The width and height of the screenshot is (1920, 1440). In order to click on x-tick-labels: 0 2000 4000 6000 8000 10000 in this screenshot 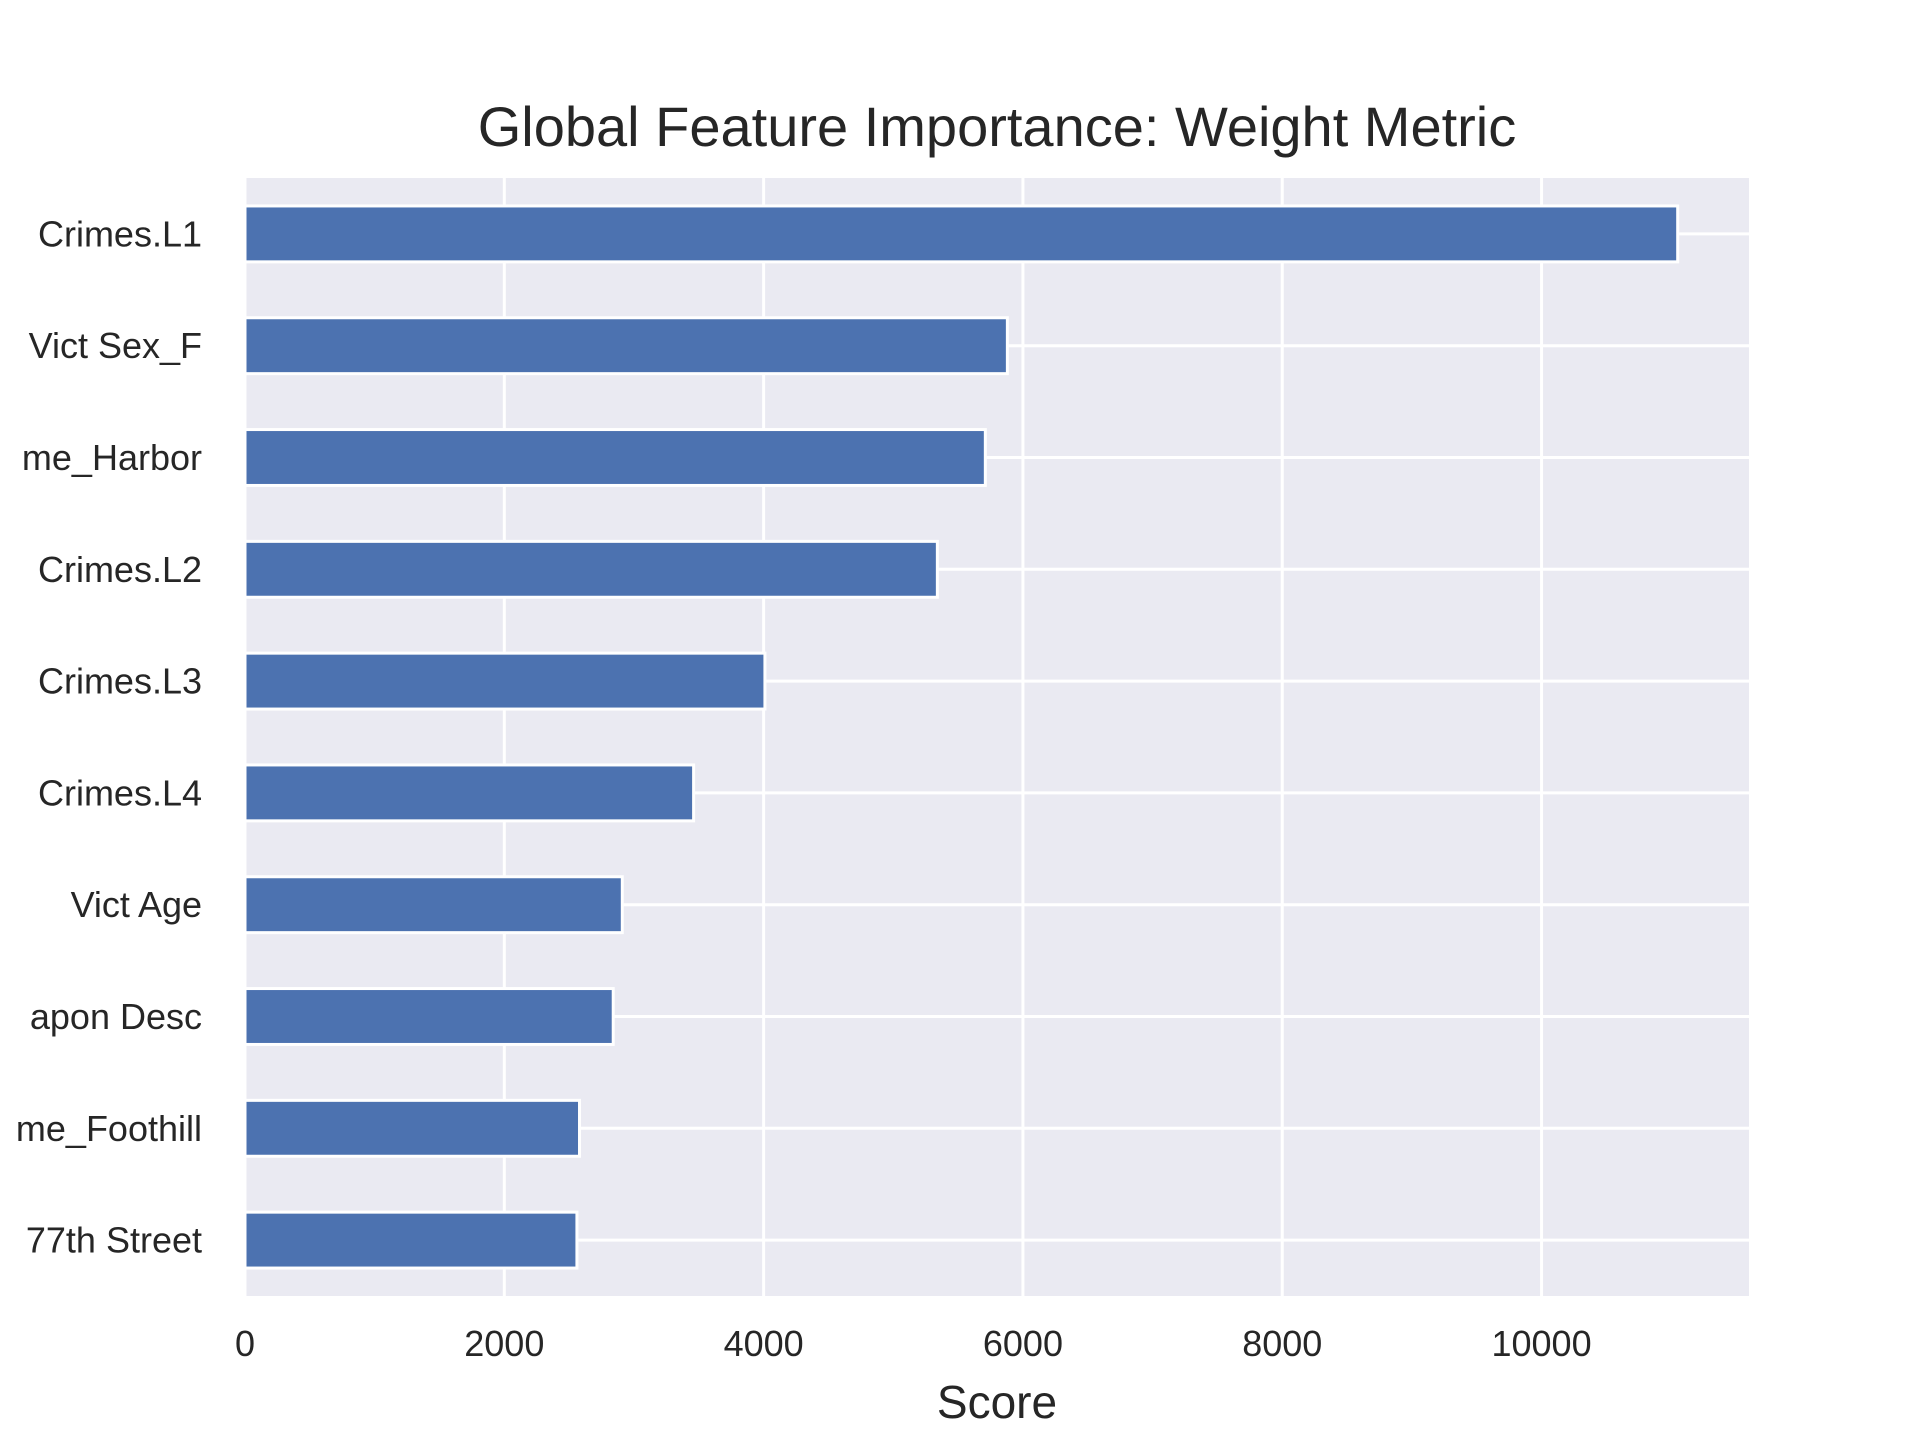, I will do `click(913, 1343)`.